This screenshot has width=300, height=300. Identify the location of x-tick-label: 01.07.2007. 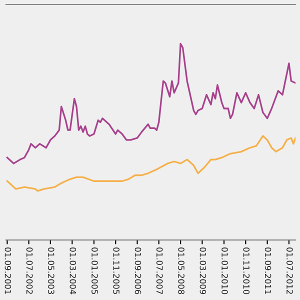
(159, 270).